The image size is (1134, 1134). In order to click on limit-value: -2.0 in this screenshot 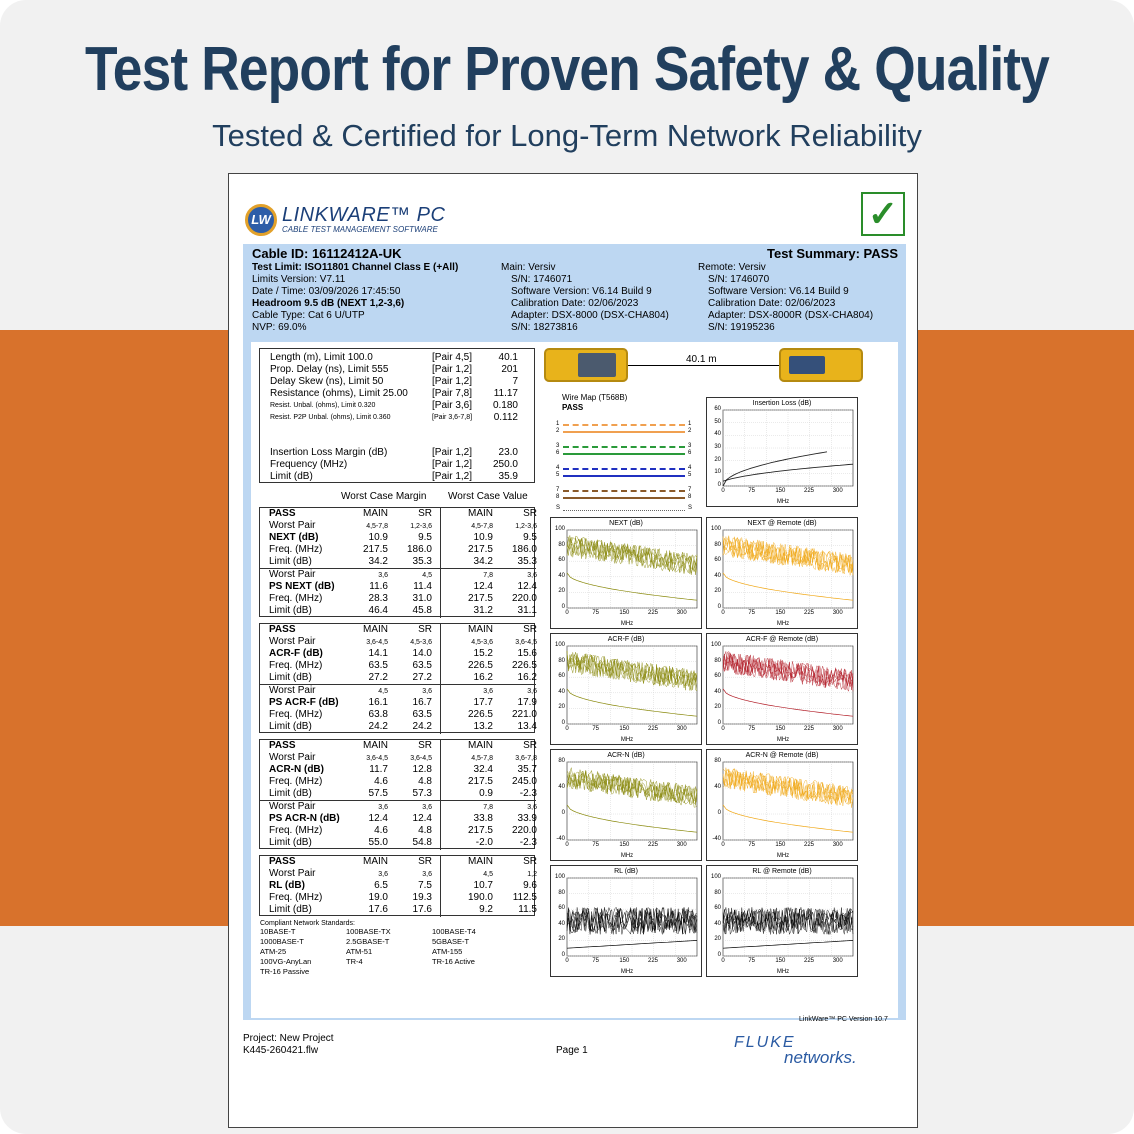, I will do `click(484, 842)`.